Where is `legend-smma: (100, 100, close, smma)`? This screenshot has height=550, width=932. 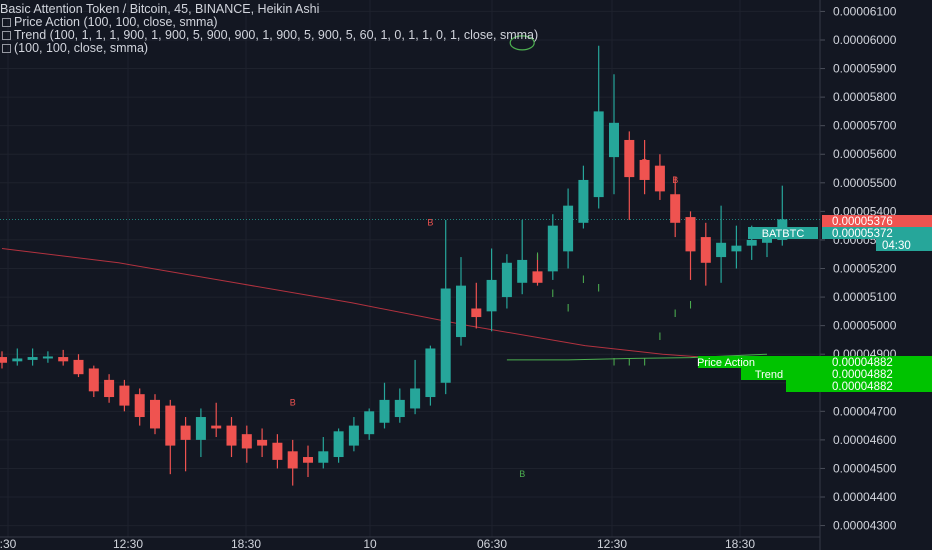
legend-smma: (100, 100, close, smma) is located at coordinates (269, 48).